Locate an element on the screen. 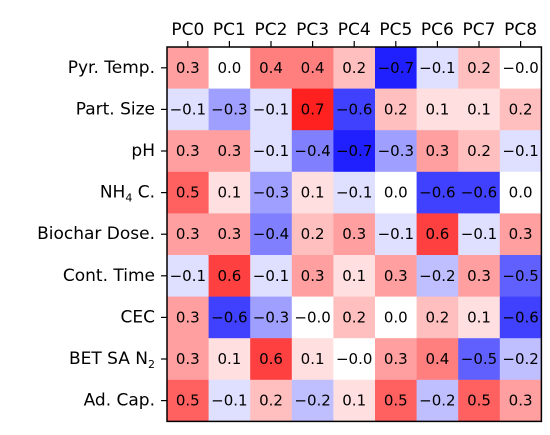 This screenshot has height=435, width=550. y-tick-label-subscript: 4 is located at coordinates (128, 197).